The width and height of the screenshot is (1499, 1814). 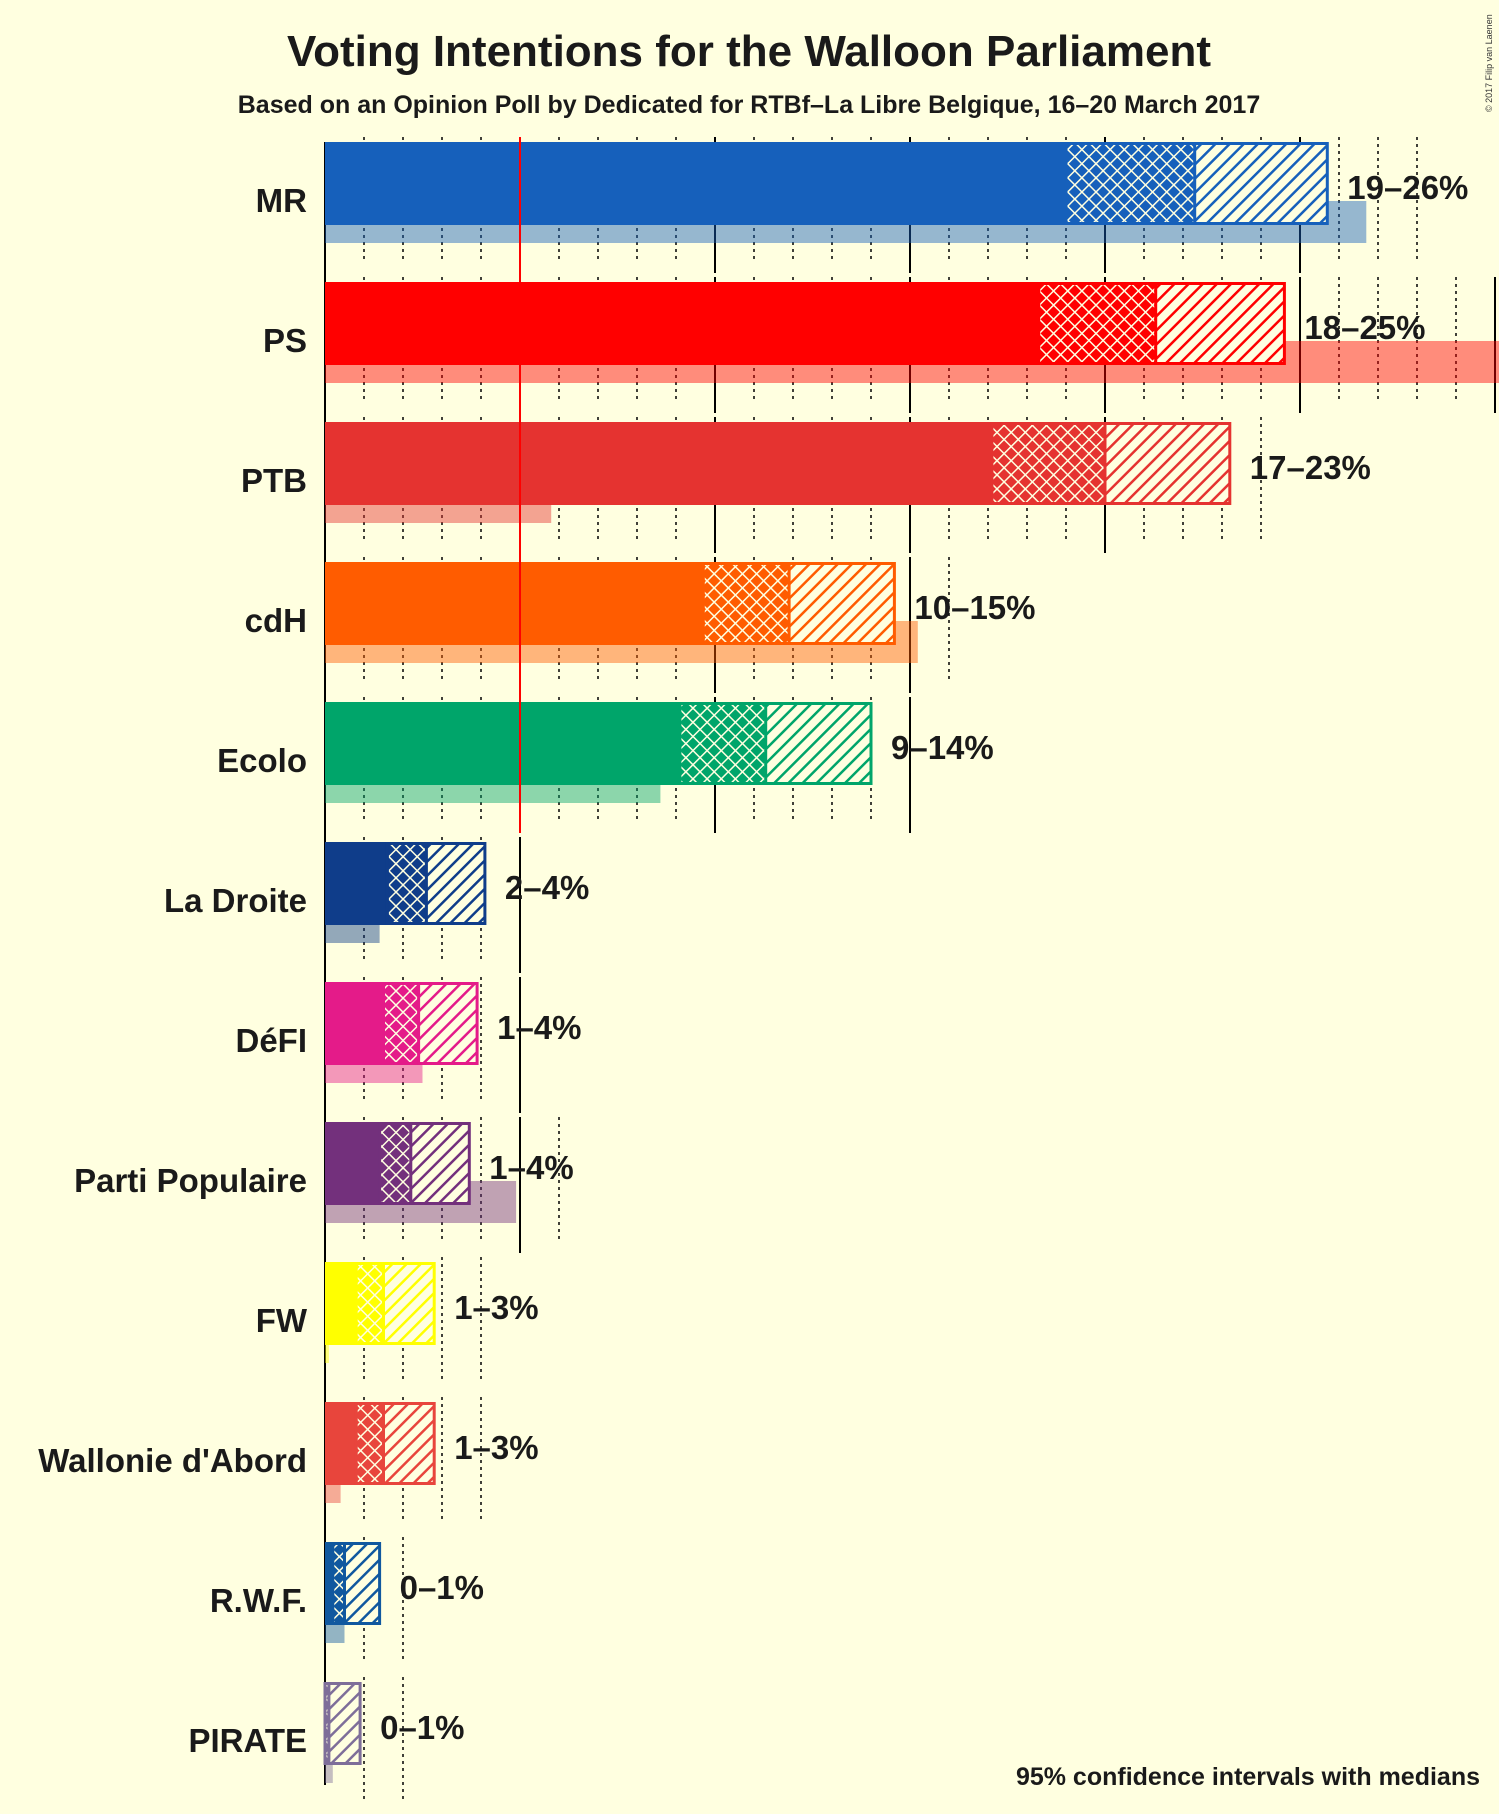 I want to click on range-label: 17–23%, so click(x=1310, y=467).